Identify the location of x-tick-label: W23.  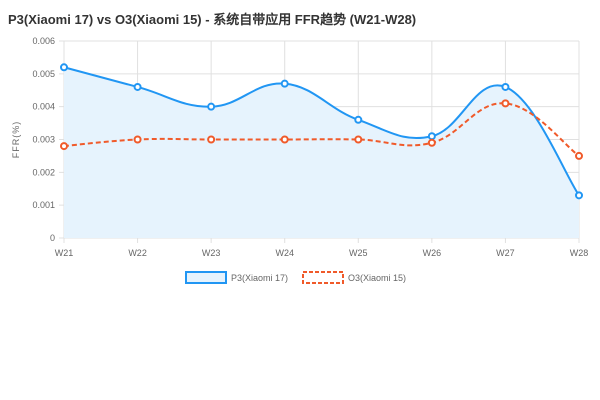
(211, 253).